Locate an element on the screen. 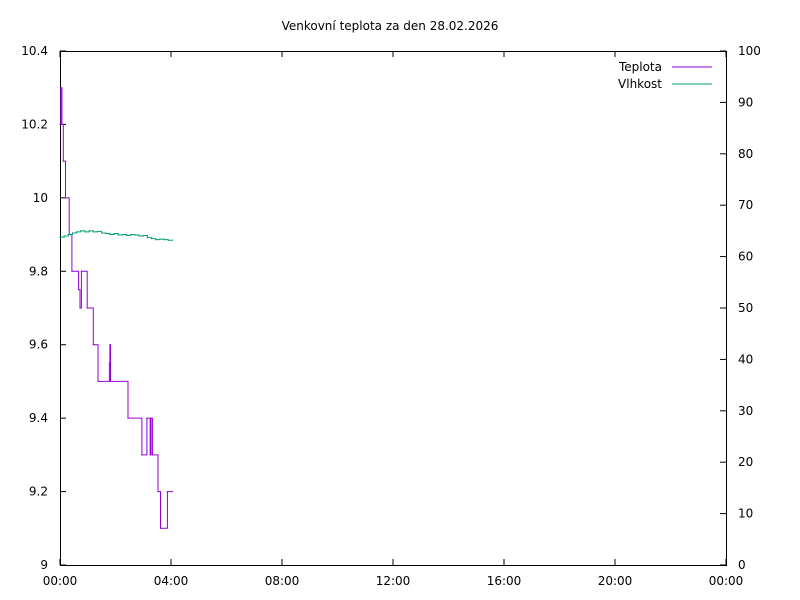 The height and width of the screenshot is (600, 800). y-right-tick-label: 90 is located at coordinates (745, 102).